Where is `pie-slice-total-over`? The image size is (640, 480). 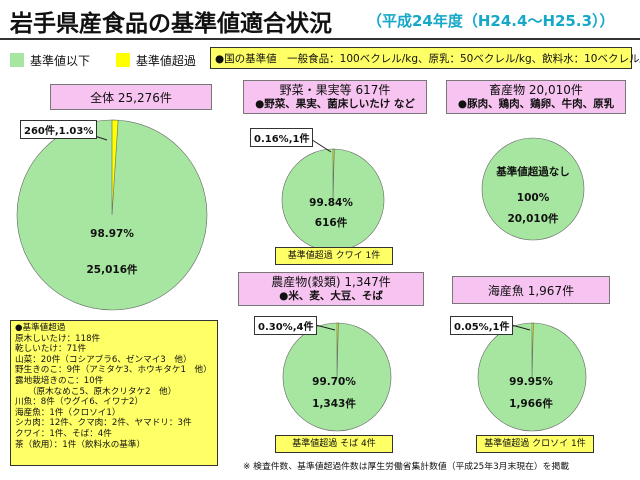 pie-slice-total-over is located at coordinates (115, 167).